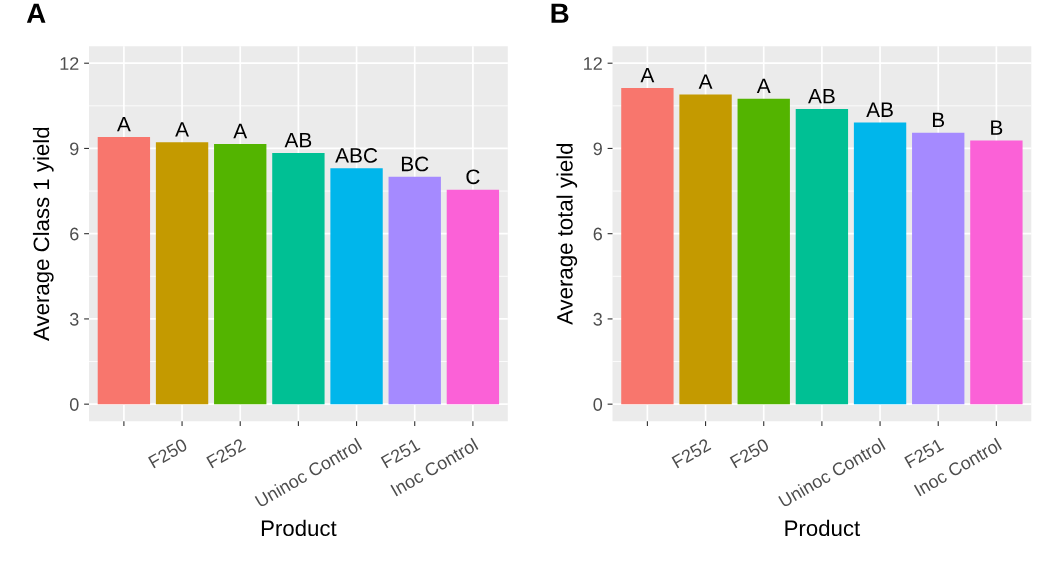  What do you see at coordinates (36, 13) in the screenshot?
I see `chart-title: A` at bounding box center [36, 13].